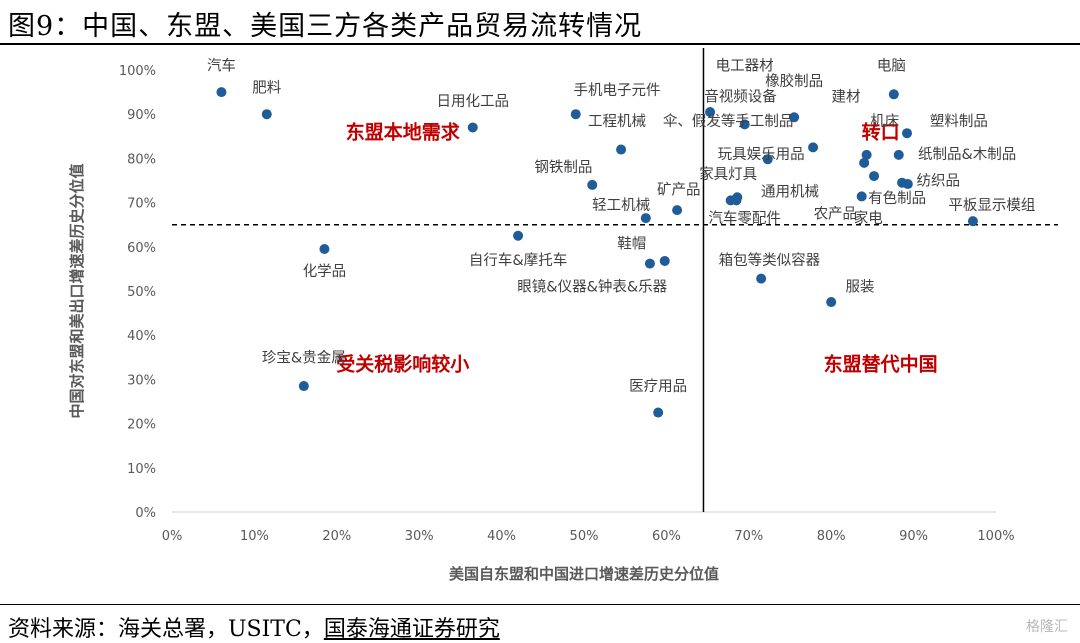 This screenshot has width=1080, height=643. I want to click on point-label: 建材, so click(846, 97).